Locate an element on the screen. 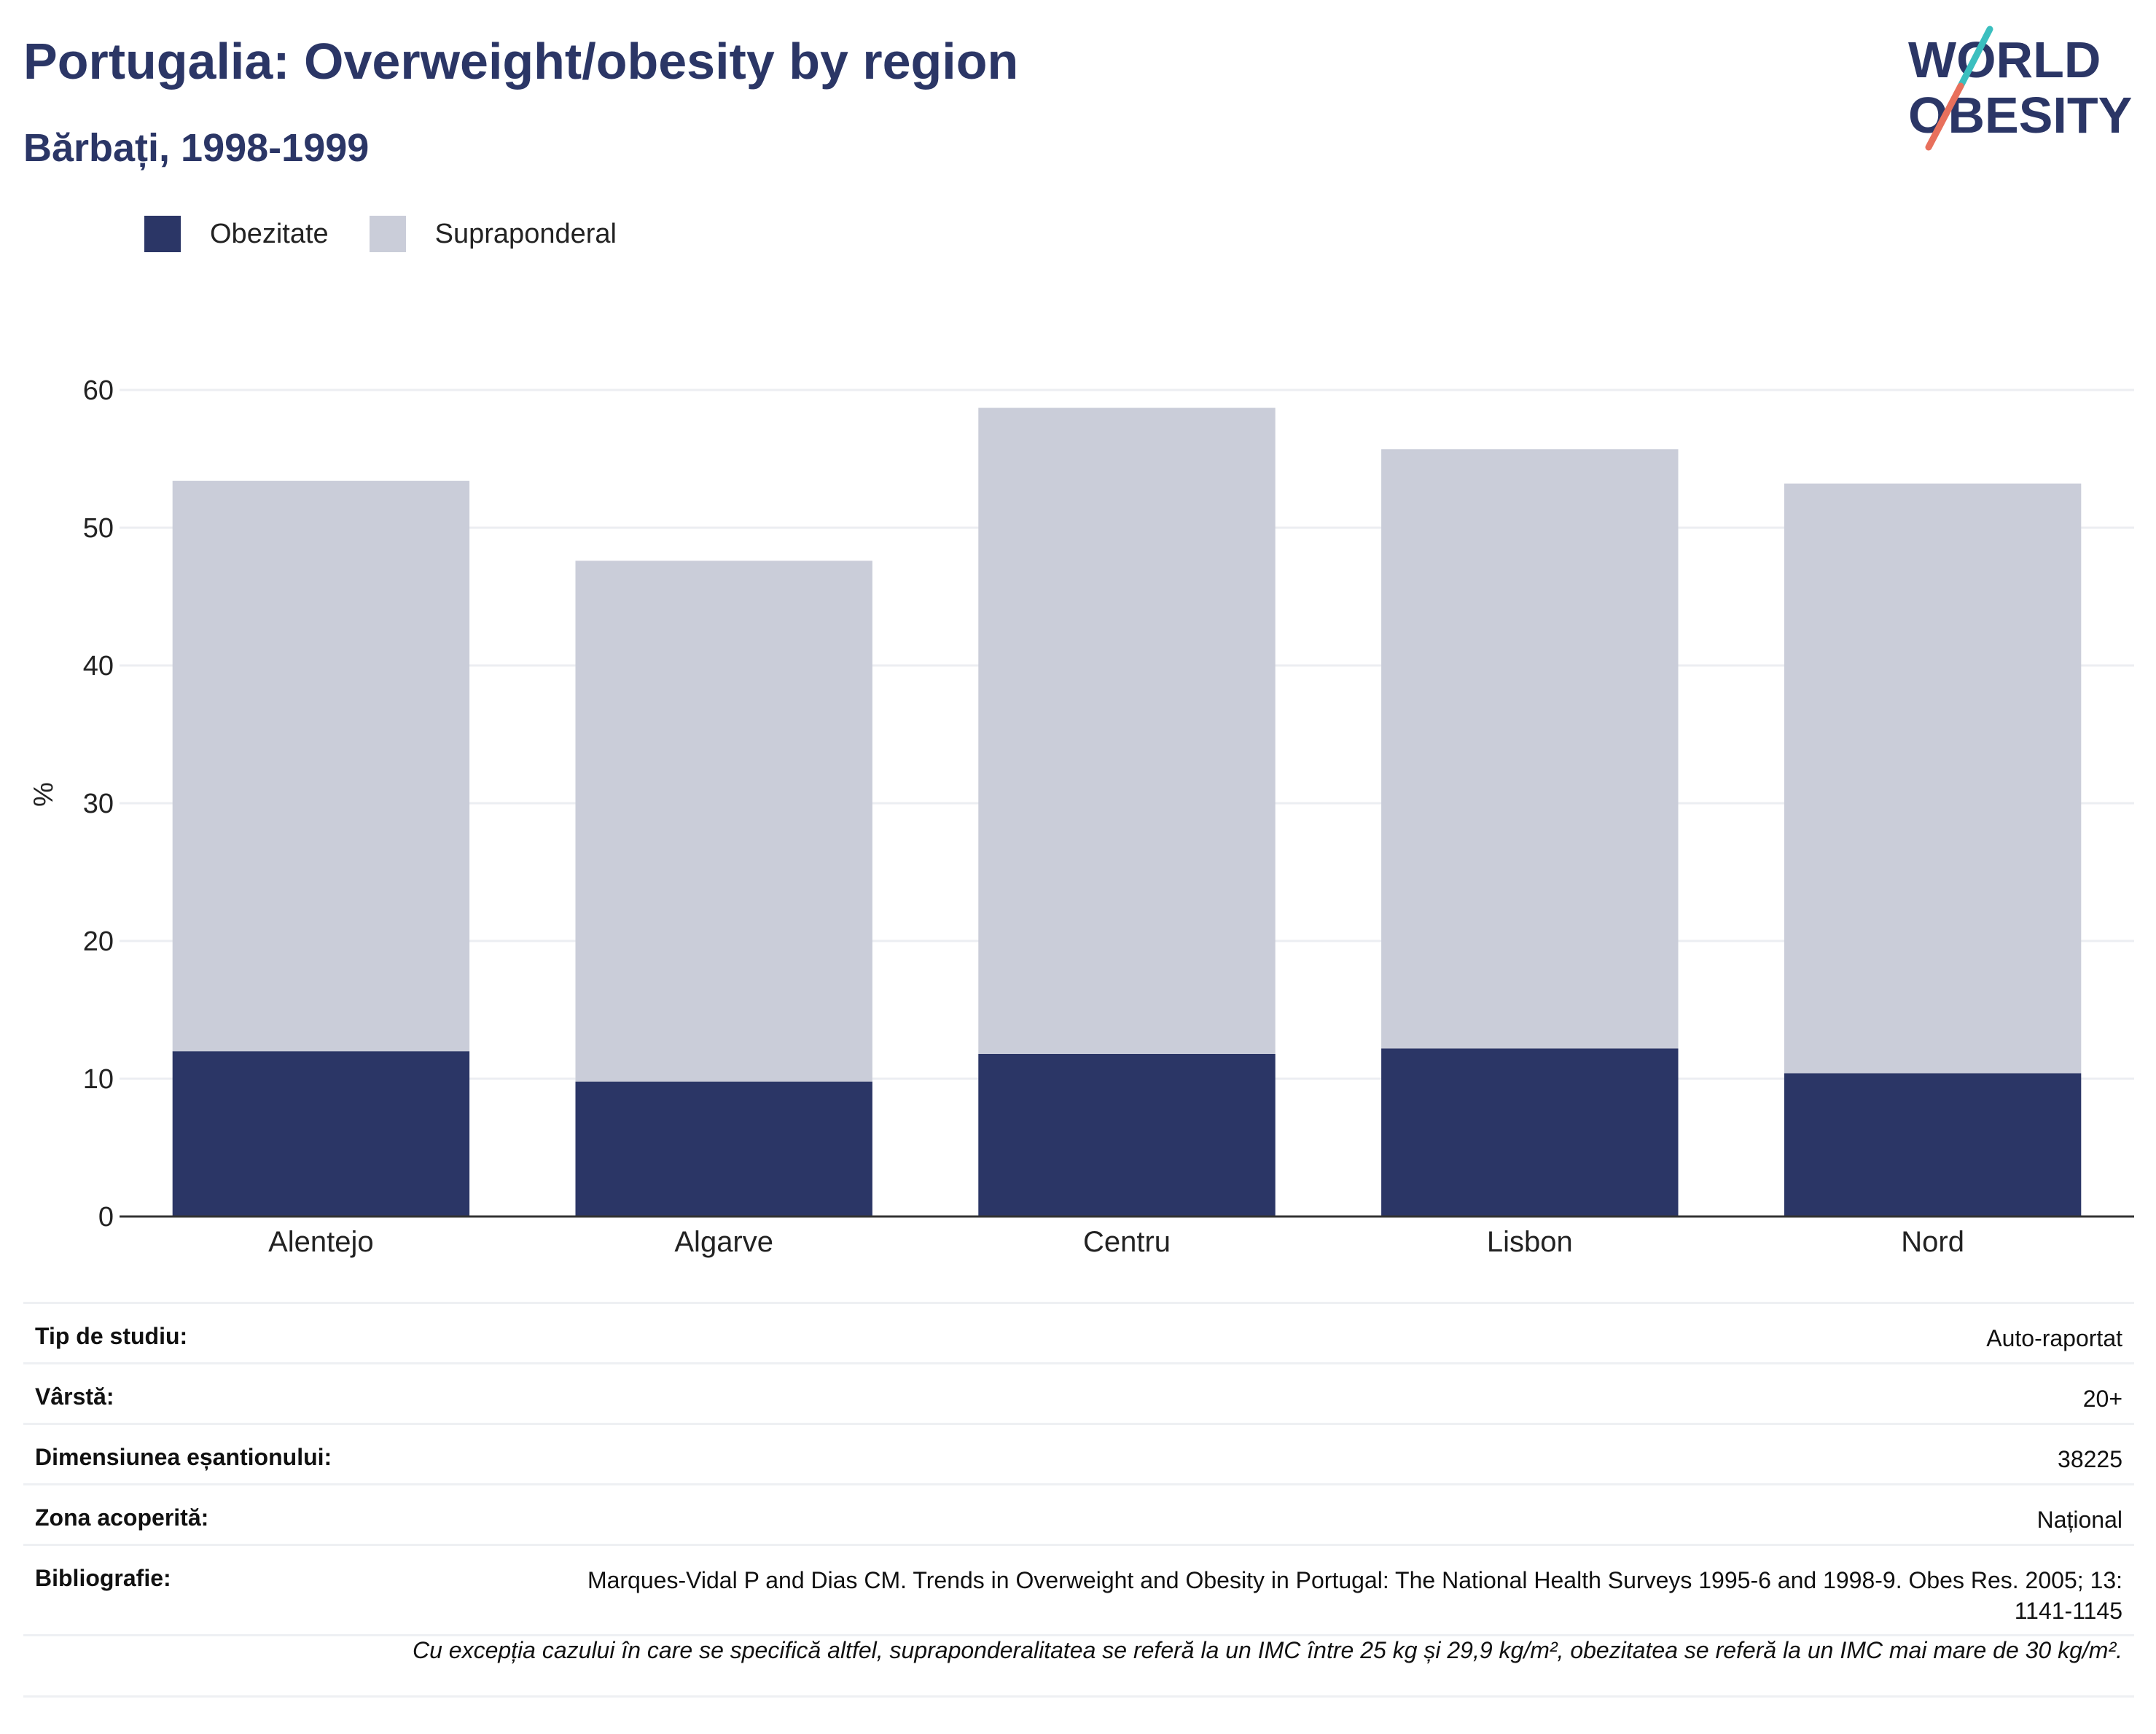 The width and height of the screenshot is (2156, 1734). bar-obezitate-lisbon is located at coordinates (1530, 1132).